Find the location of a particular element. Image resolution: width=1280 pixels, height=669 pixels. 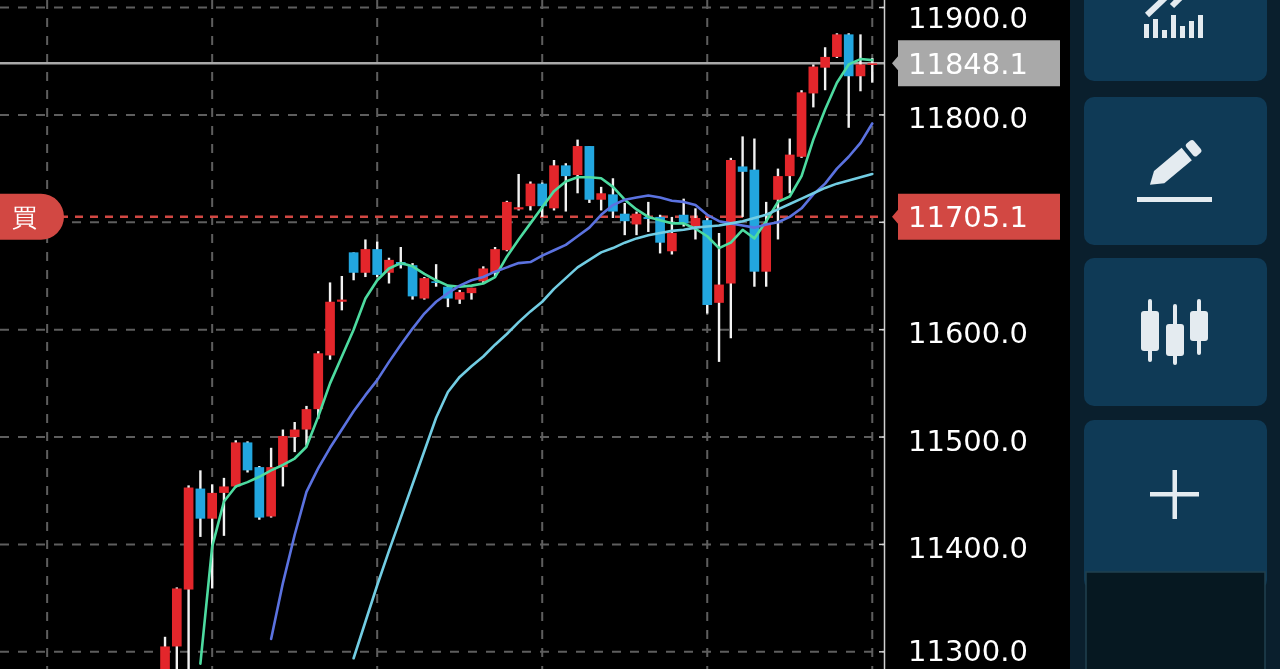

y-tick-label: 11900.0 is located at coordinates (968, 17).